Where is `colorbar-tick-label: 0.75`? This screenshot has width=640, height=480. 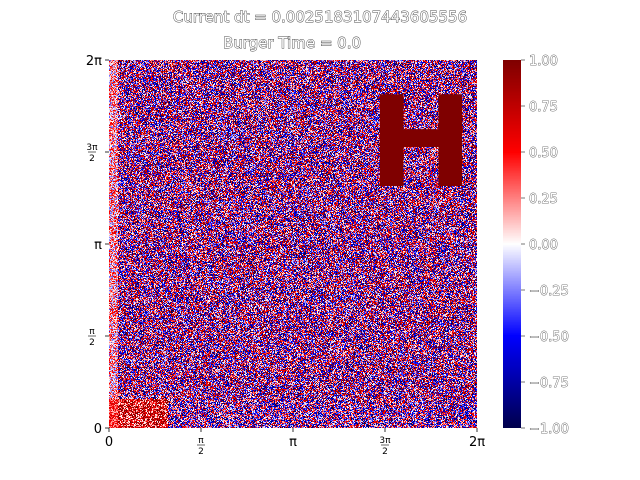 colorbar-tick-label: 0.75 is located at coordinates (543, 107).